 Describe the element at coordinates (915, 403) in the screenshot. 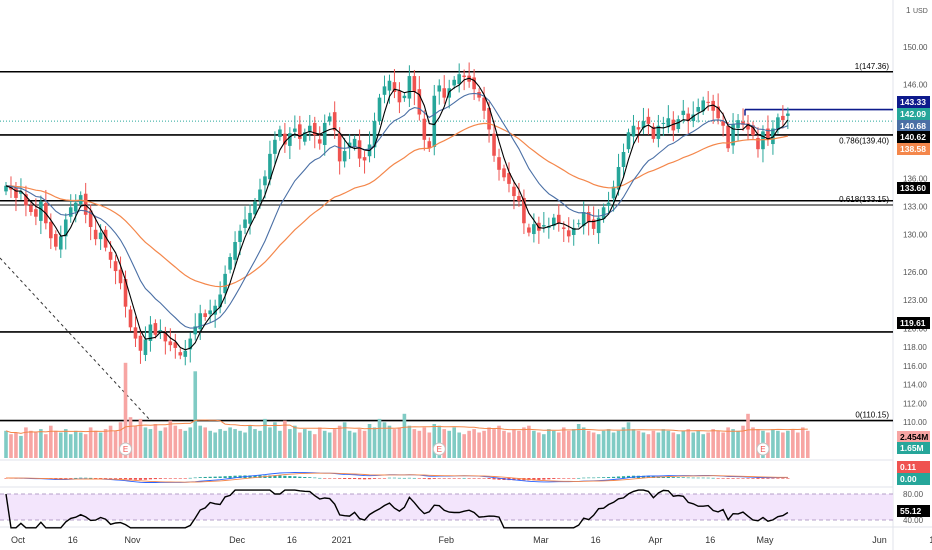

I see `price-tick-label: 112.00` at that location.